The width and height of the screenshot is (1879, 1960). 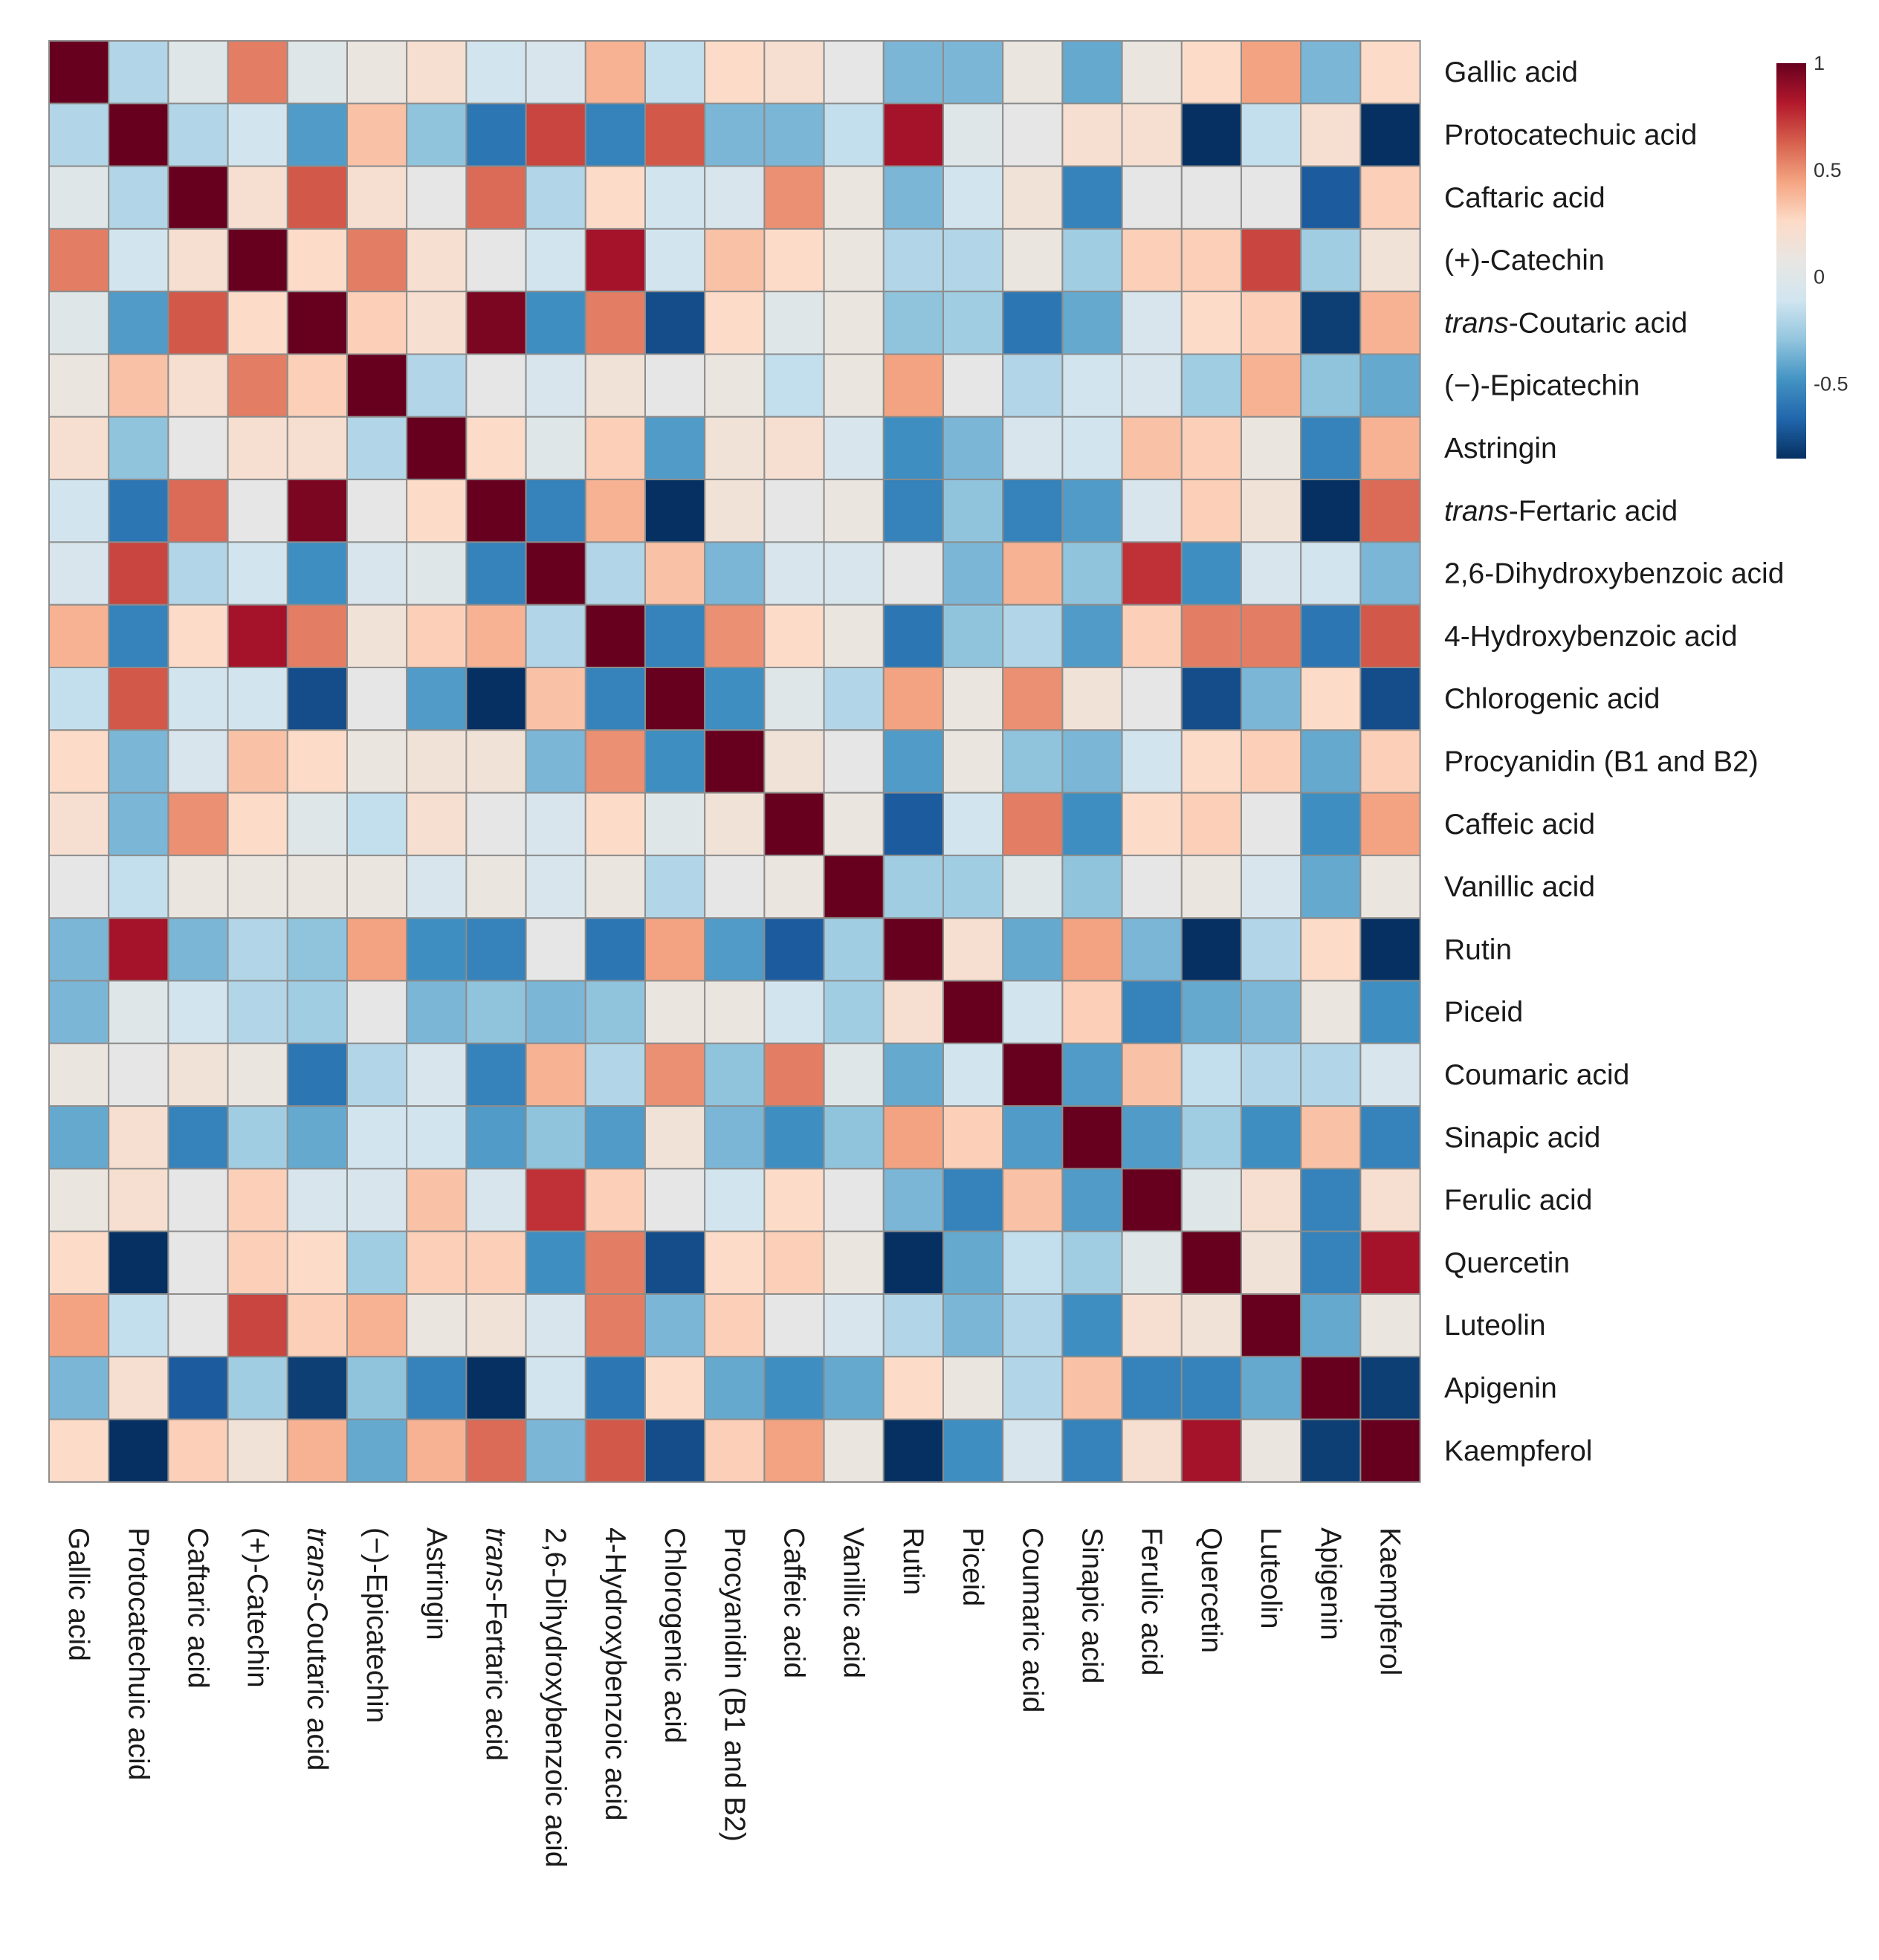 What do you see at coordinates (138, 1137) in the screenshot?
I see `heatmap-cell-r17-c1` at bounding box center [138, 1137].